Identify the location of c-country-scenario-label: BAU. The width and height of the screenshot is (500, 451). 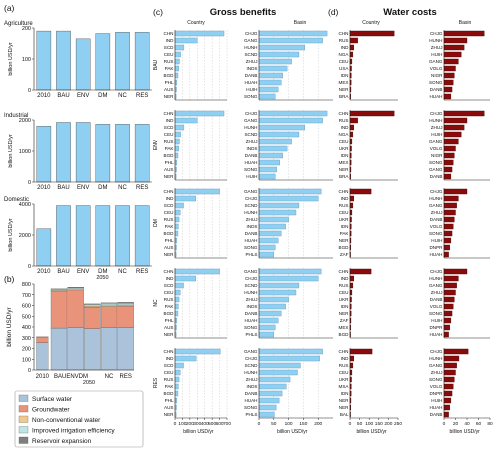
(156, 64).